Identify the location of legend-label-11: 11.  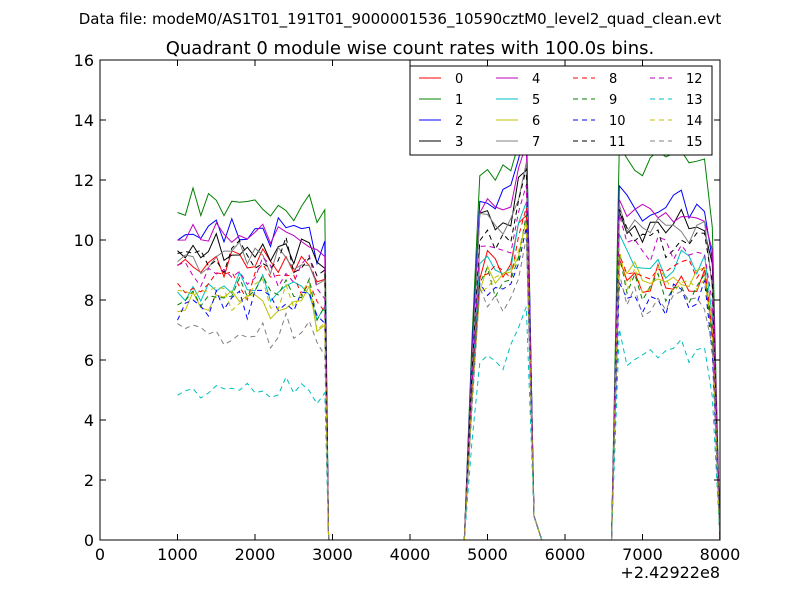
(617, 142).